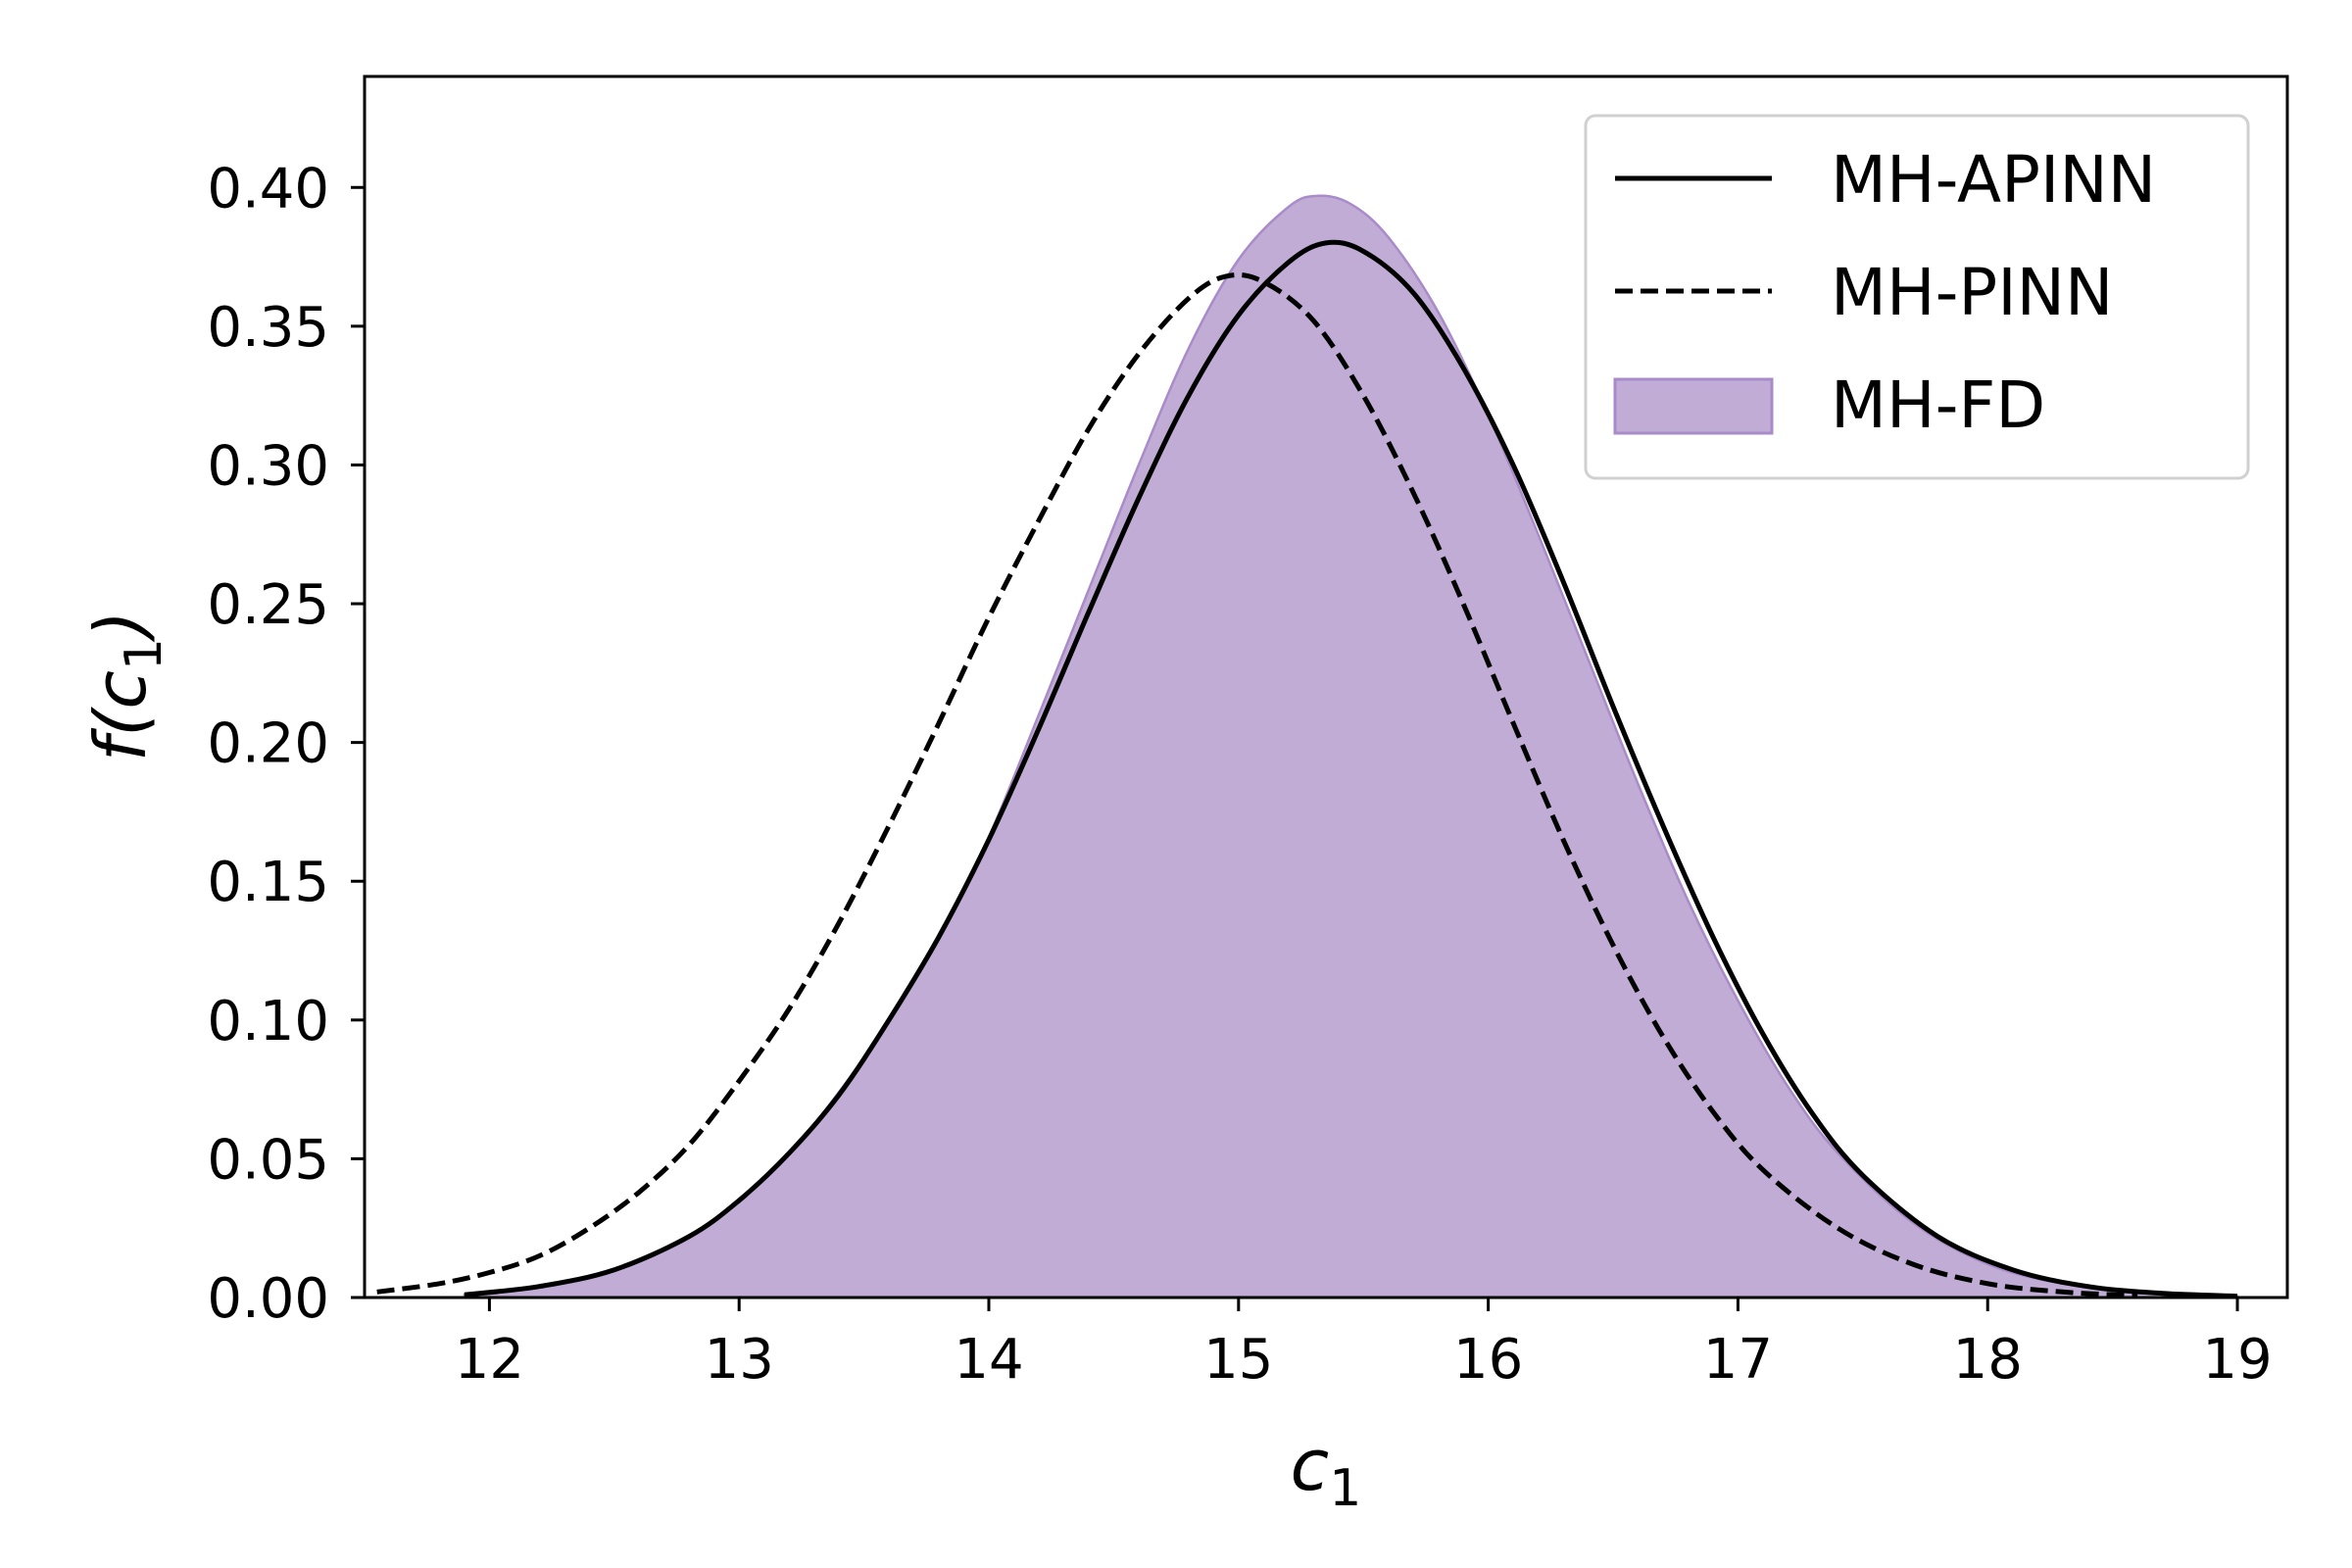 This screenshot has height=1568, width=2352. What do you see at coordinates (268, 1022) in the screenshot?
I see `y-tick-label: 0.10` at bounding box center [268, 1022].